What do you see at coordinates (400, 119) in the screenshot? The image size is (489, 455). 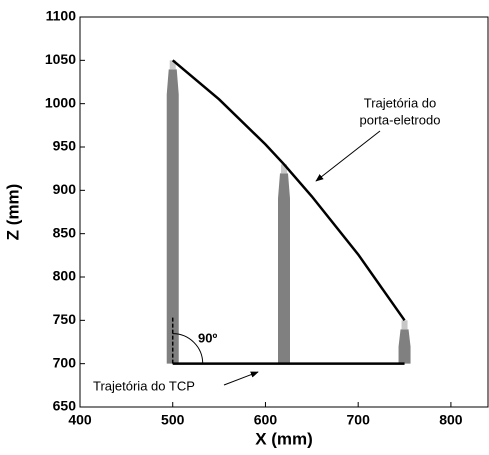 I see `annotation: porta-eletrodo` at bounding box center [400, 119].